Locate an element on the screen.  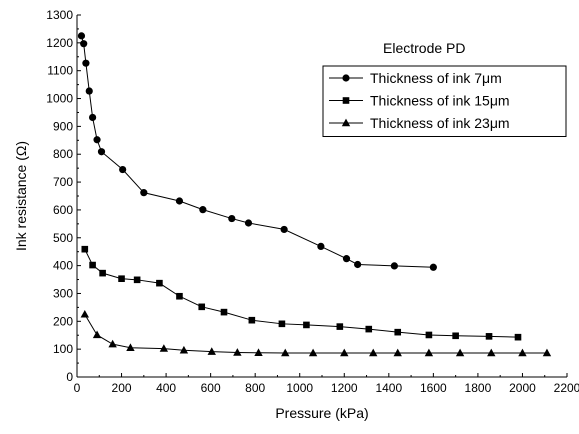
x-tick-label: 2200 is located at coordinates (566, 388).